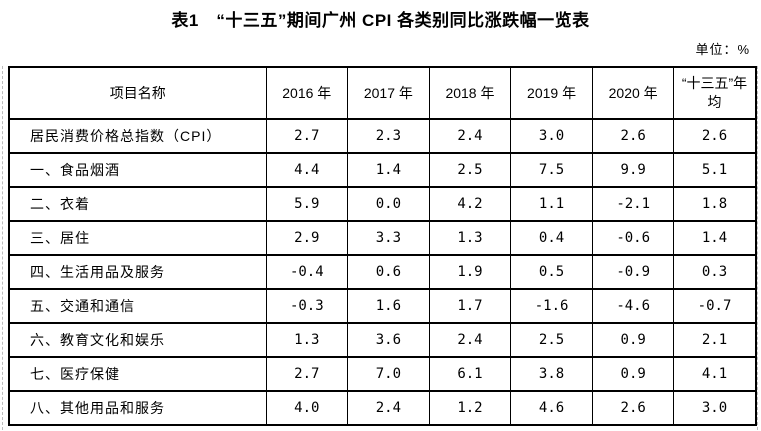  Describe the element at coordinates (307, 204) in the screenshot. I see `value-cell: 5.9` at that location.